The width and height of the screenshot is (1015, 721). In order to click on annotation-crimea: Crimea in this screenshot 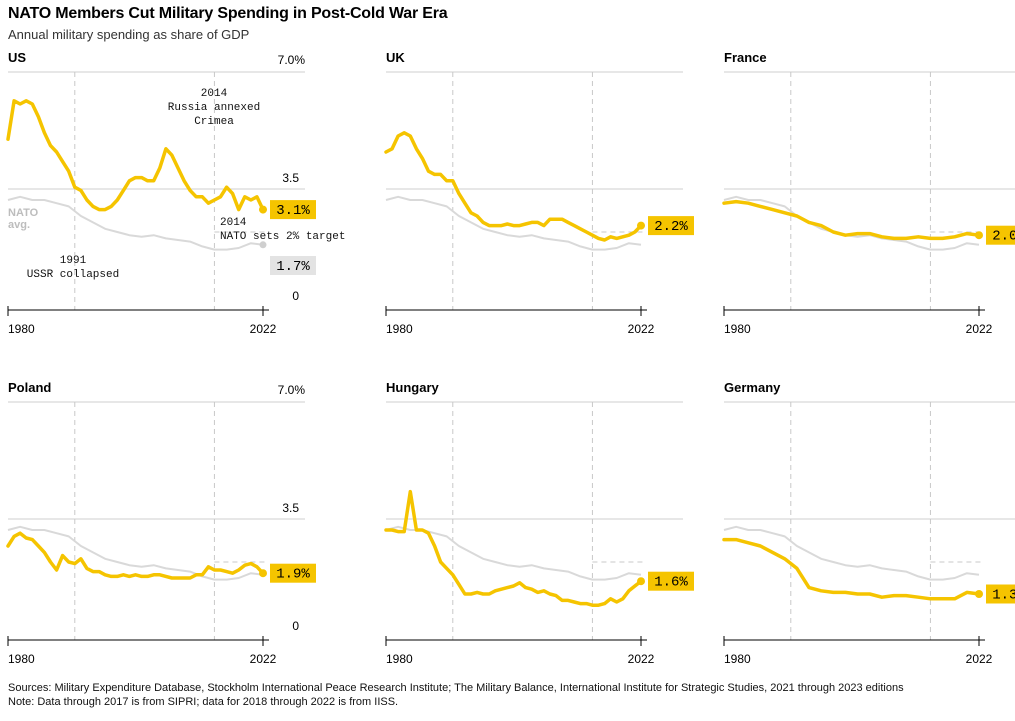, I will do `click(214, 122)`.